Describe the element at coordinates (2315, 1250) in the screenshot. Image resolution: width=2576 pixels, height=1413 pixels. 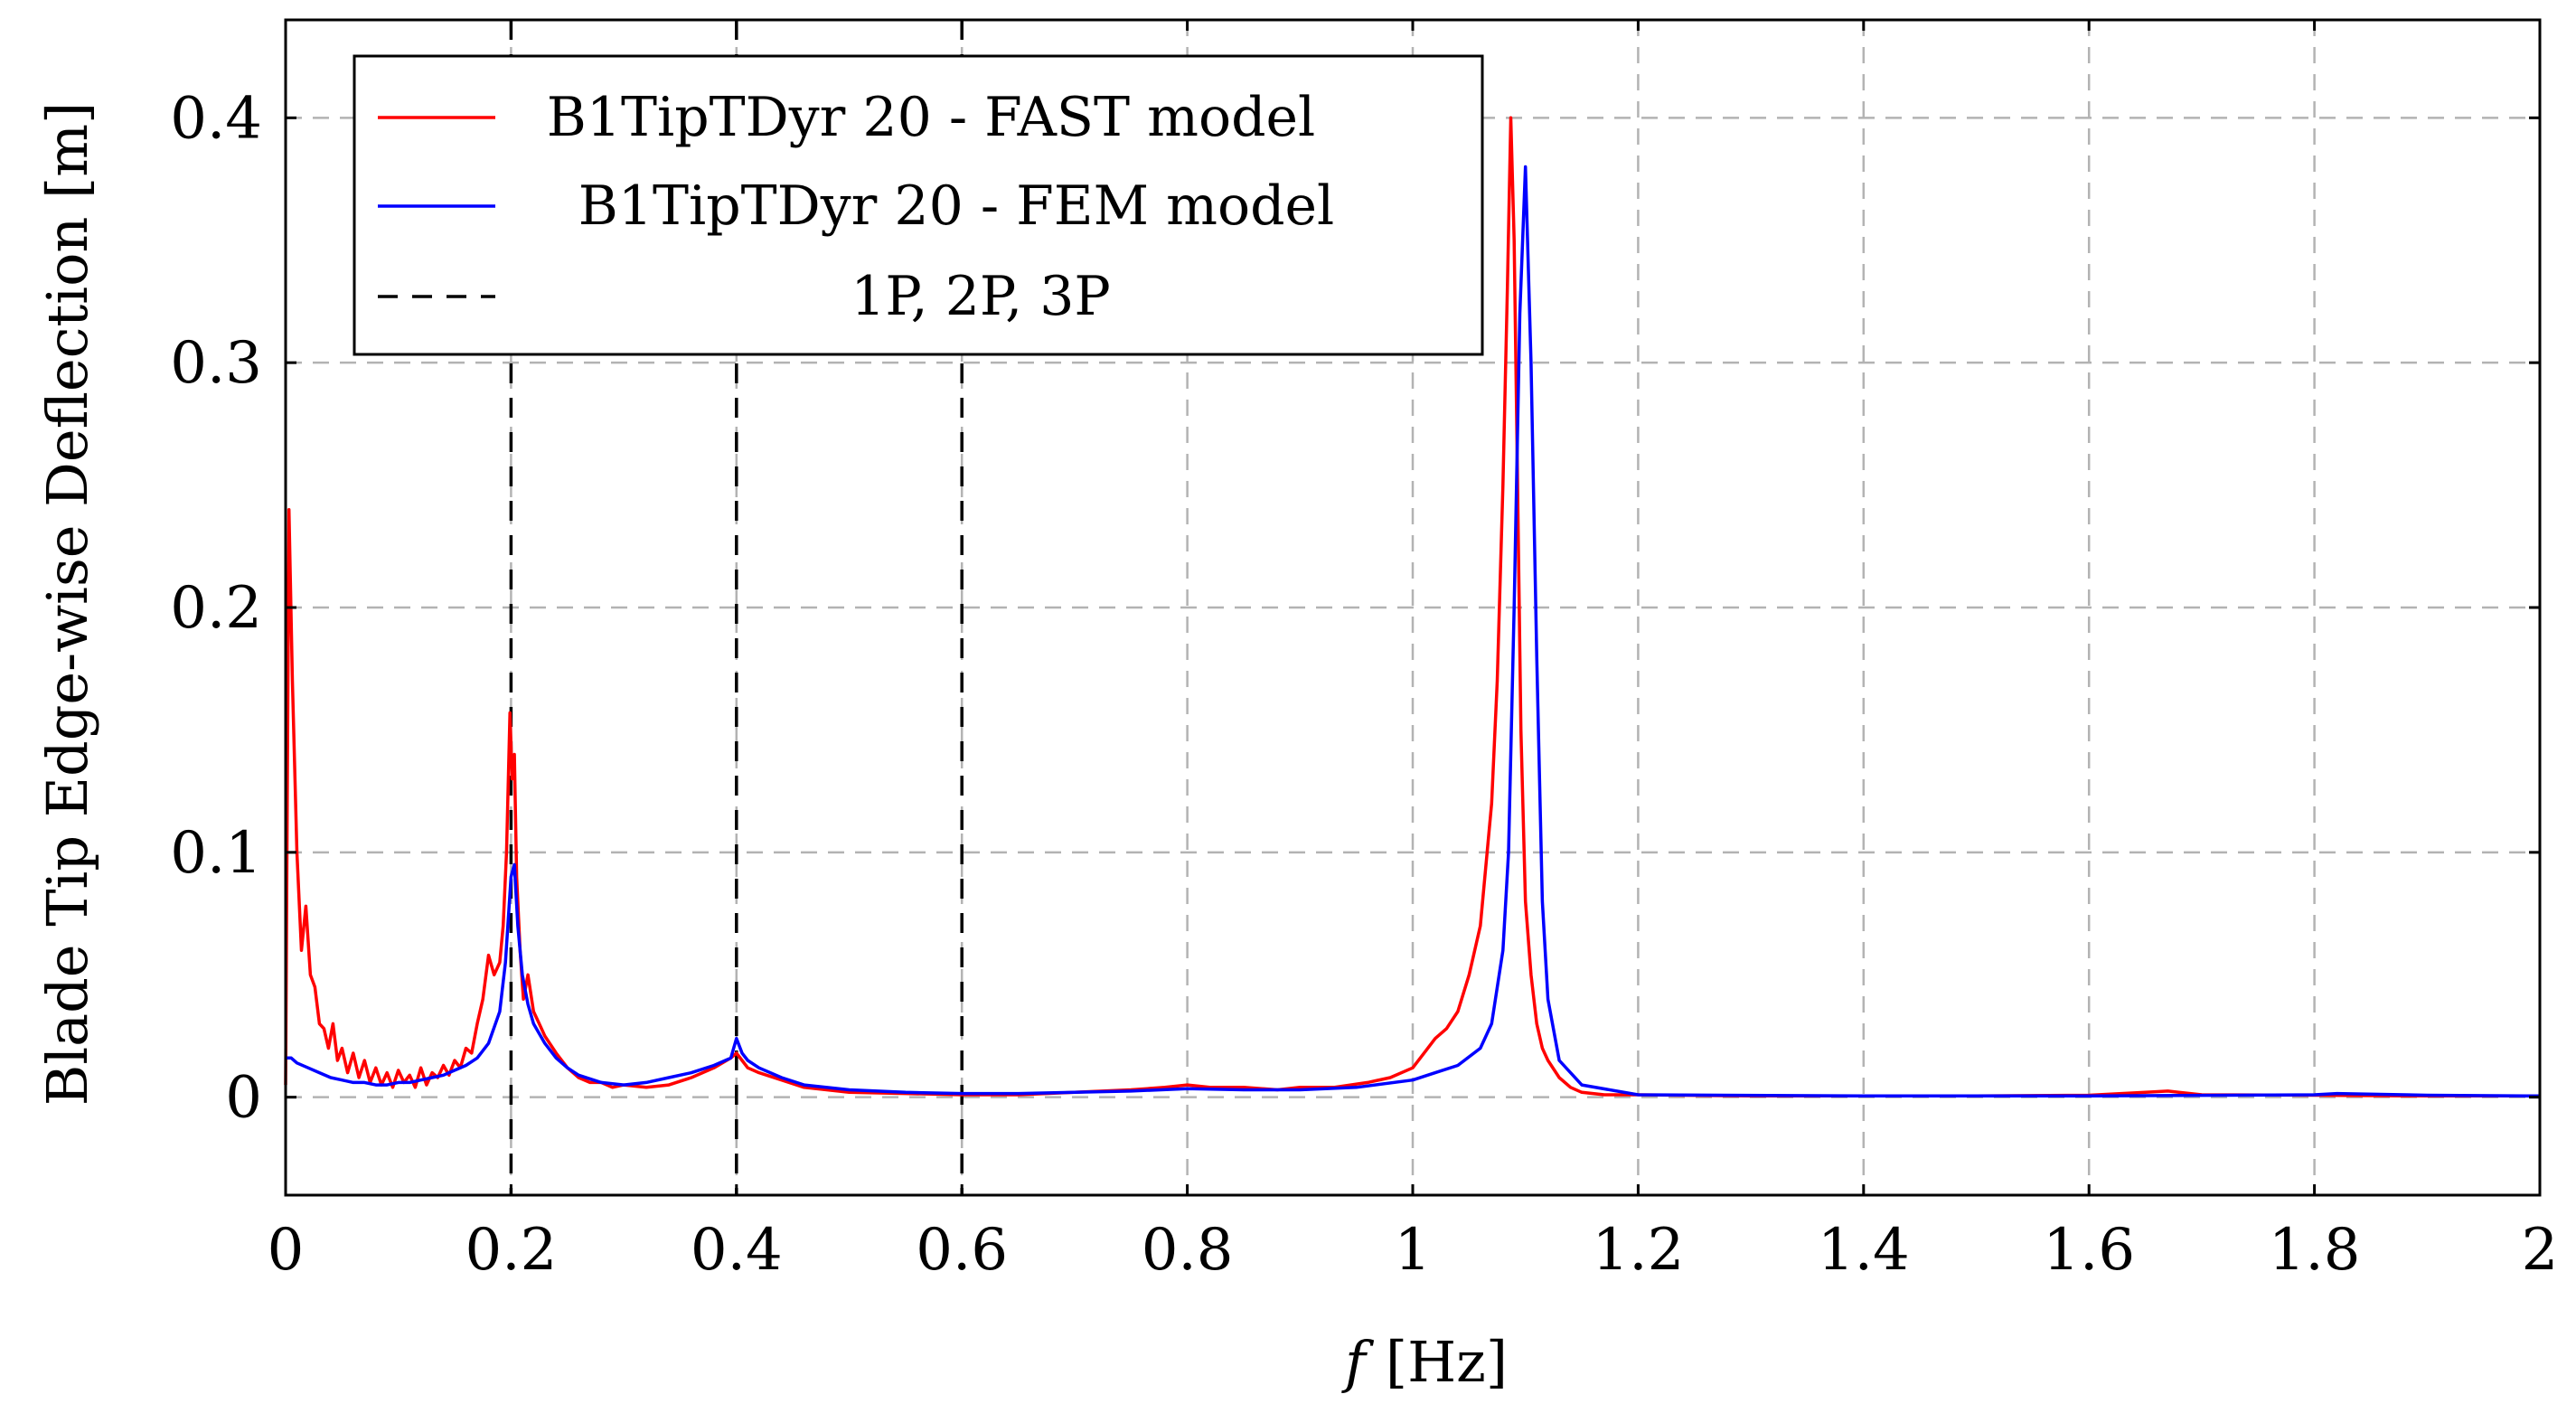
I see `x-tick-label: 1.8` at that location.